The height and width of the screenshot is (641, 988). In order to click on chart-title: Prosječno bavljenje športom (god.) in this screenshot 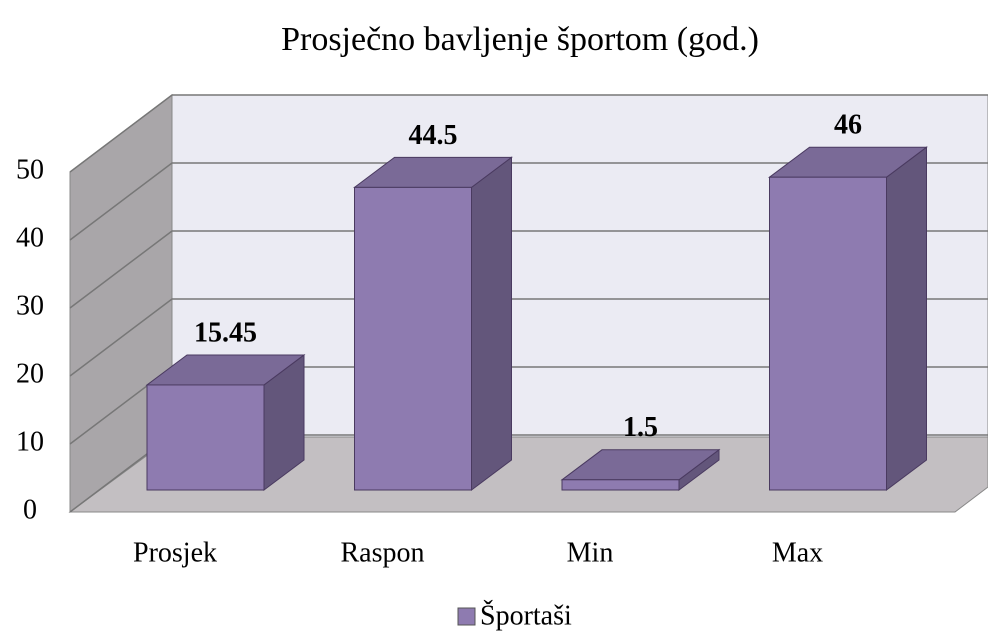, I will do `click(520, 39)`.